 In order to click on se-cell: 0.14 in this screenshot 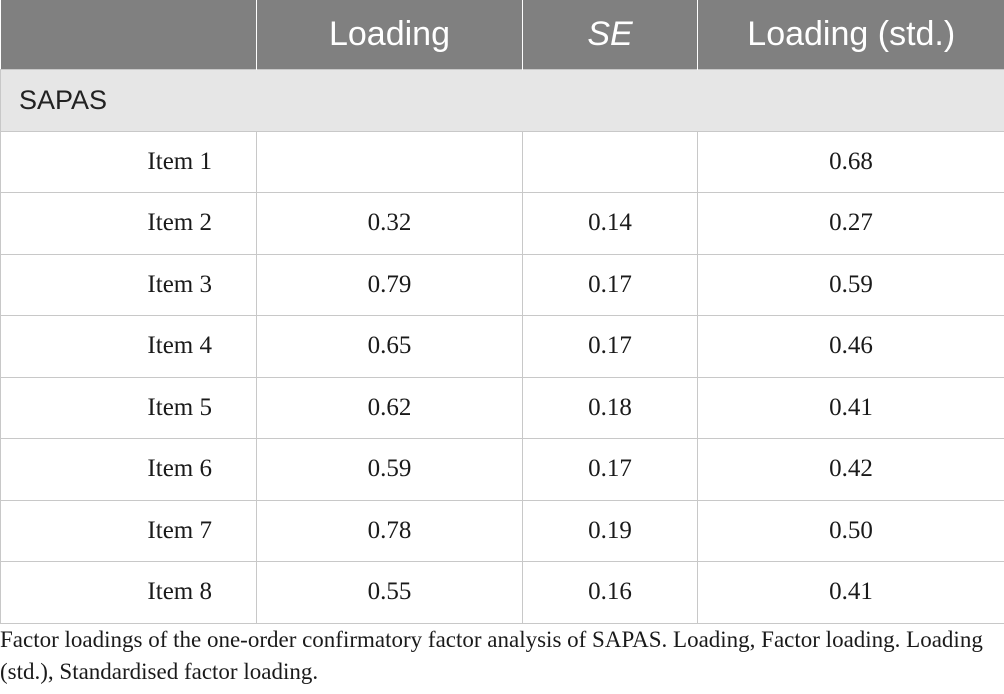, I will do `click(610, 223)`.